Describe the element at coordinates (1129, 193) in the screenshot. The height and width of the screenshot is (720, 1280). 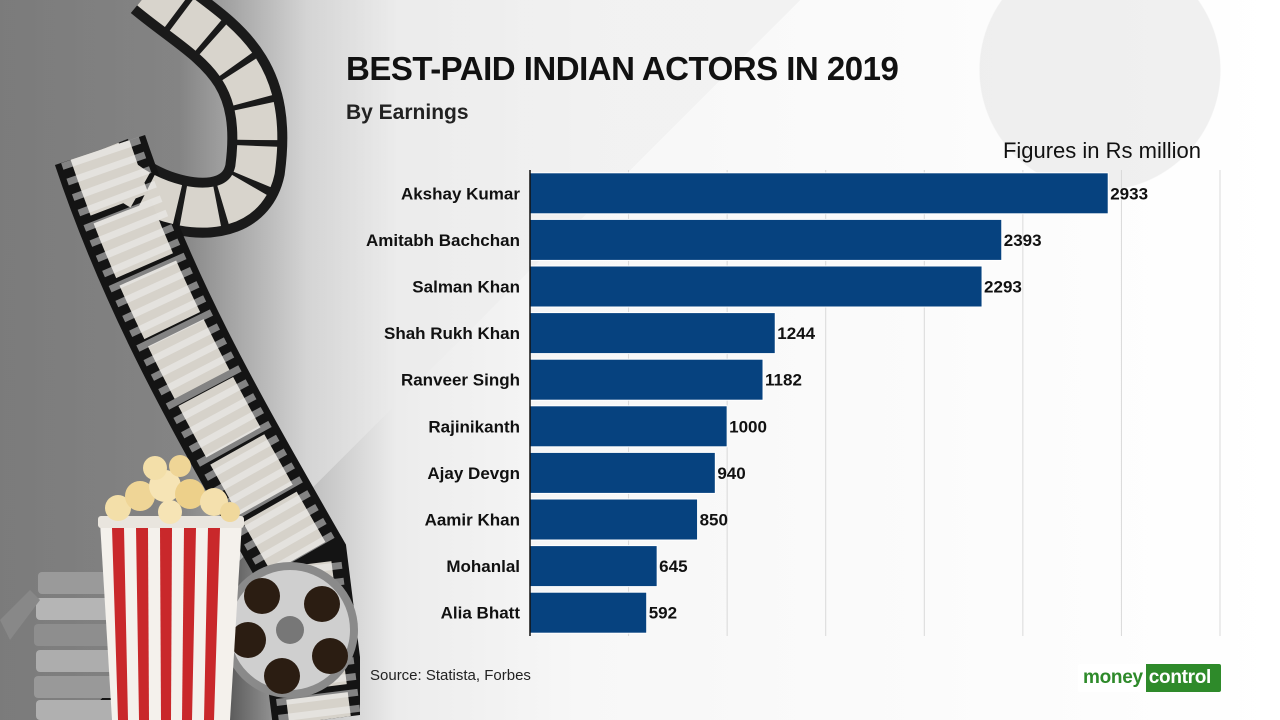
I see `data-label: 2933` at that location.